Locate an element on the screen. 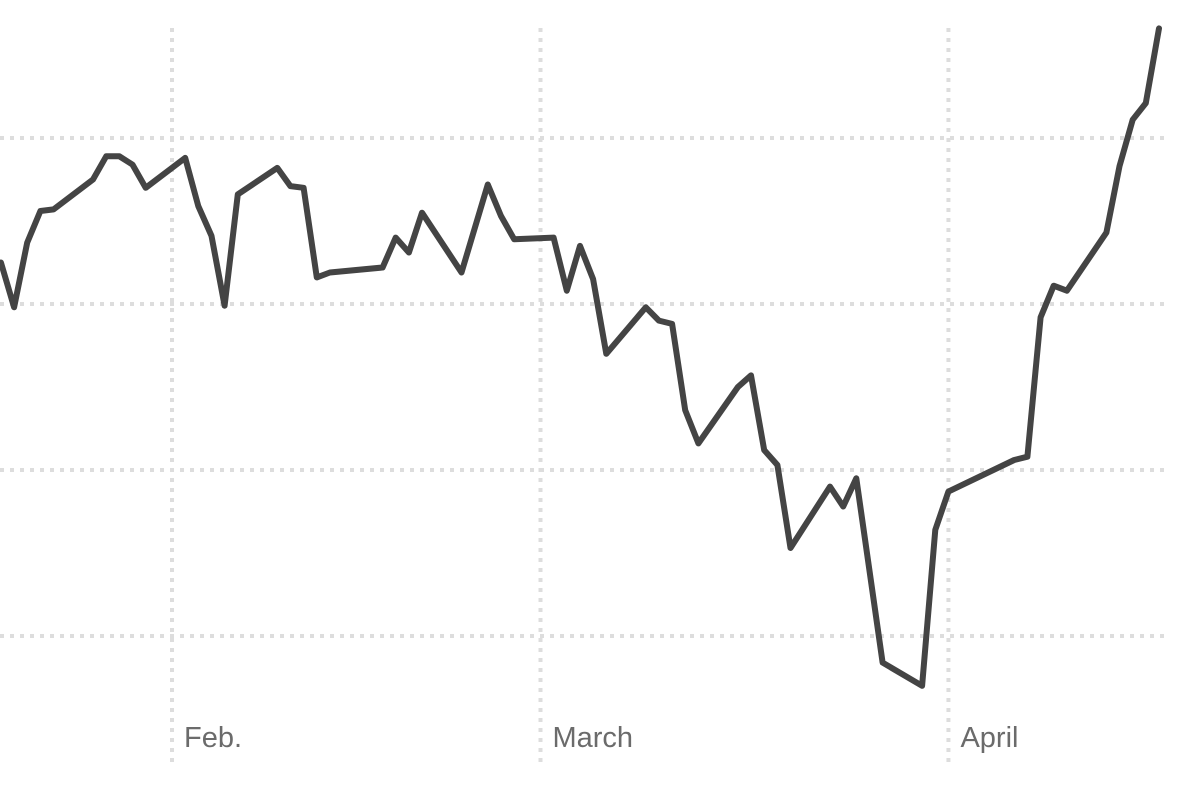  x-tick-label: March is located at coordinates (592, 738).